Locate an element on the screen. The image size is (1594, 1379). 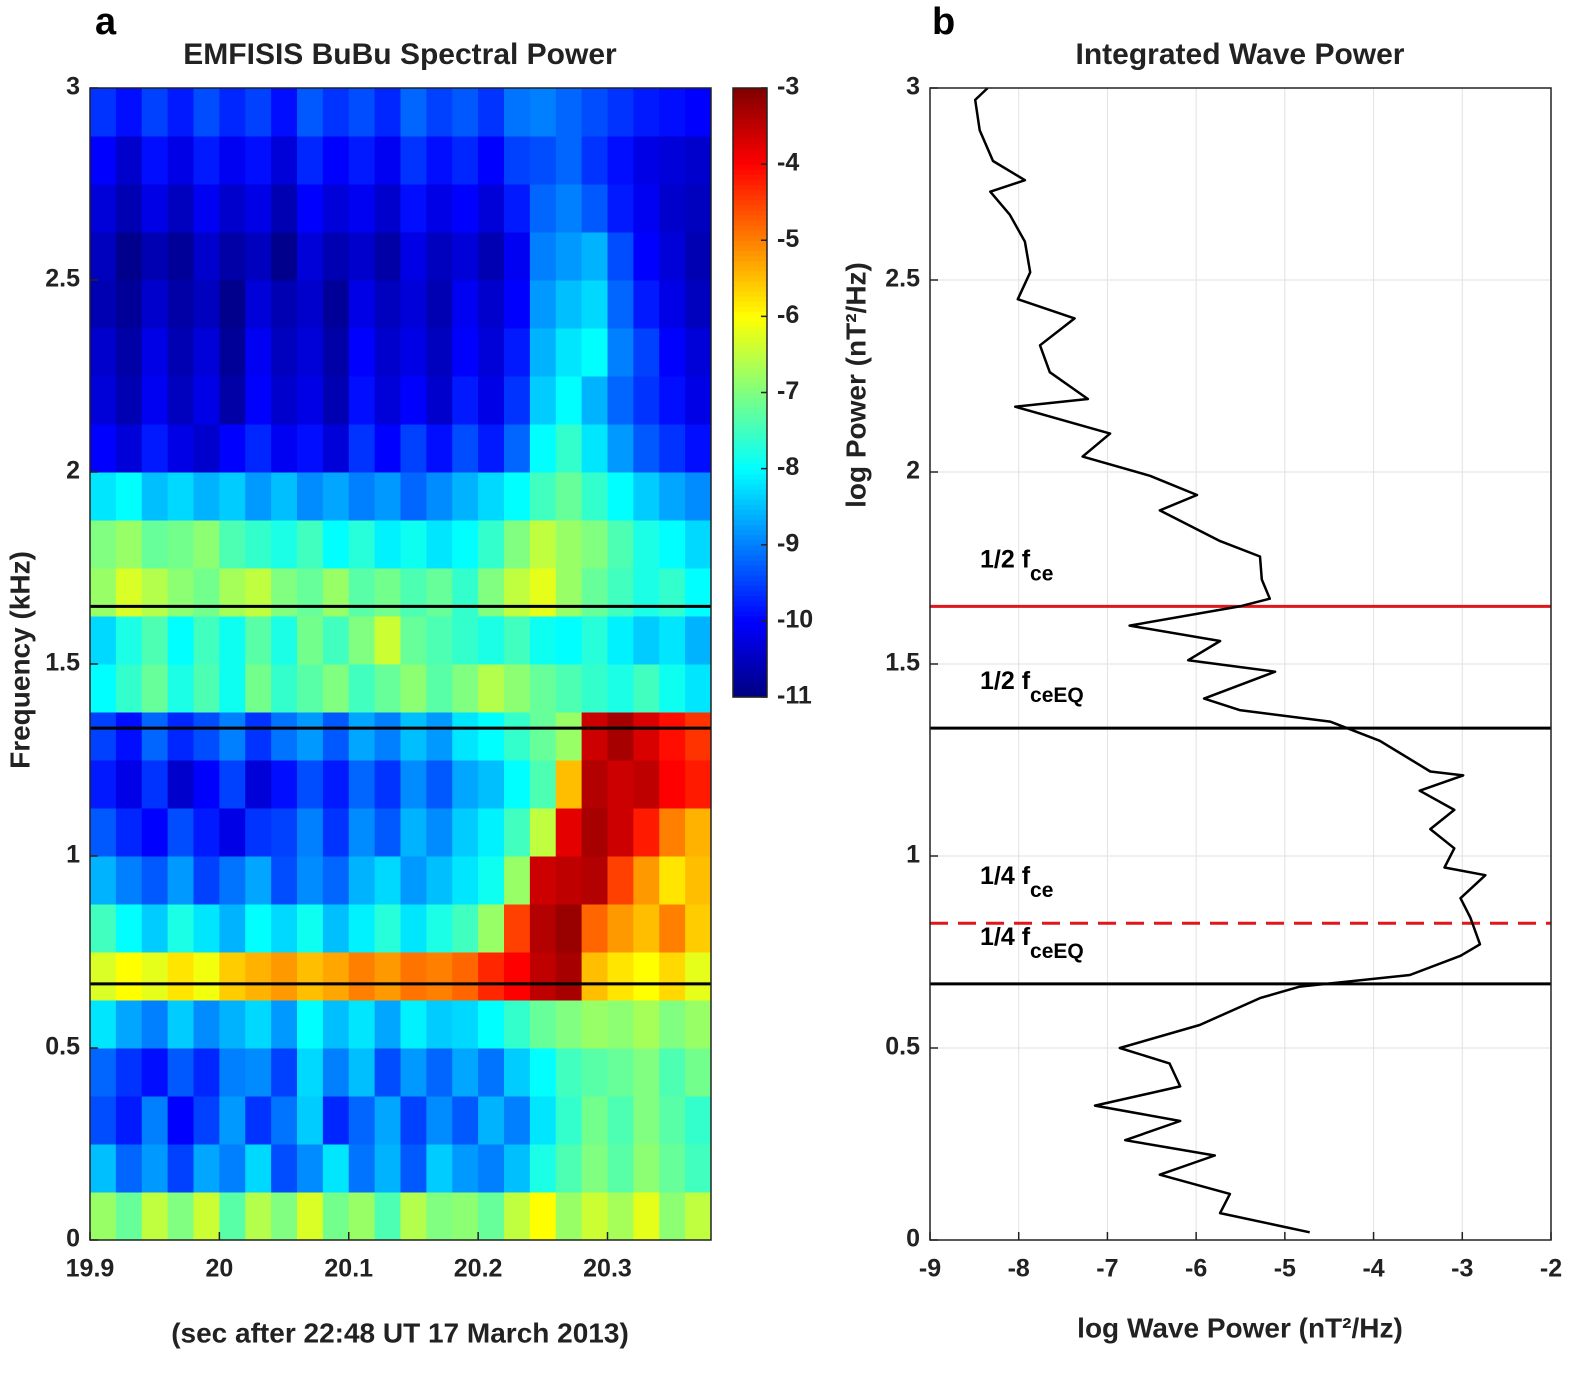
annotation-subscript: ce is located at coordinates (1041, 573).